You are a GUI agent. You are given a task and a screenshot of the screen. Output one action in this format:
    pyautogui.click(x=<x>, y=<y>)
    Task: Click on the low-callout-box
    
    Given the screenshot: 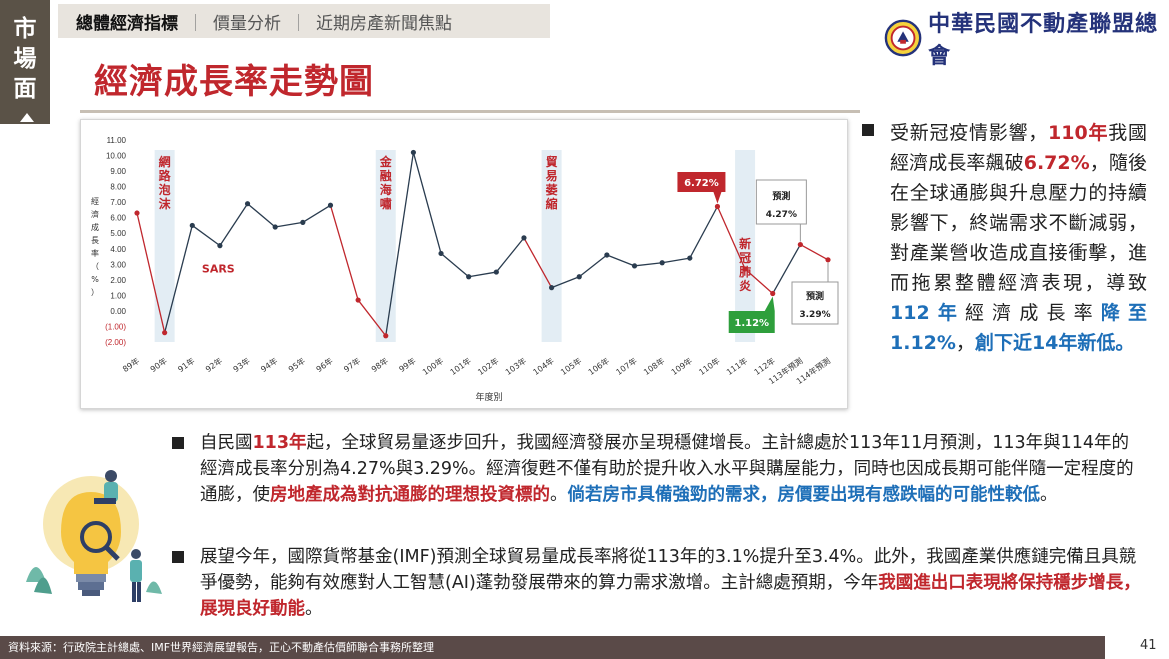 What is the action you would take?
    pyautogui.click(x=751, y=322)
    